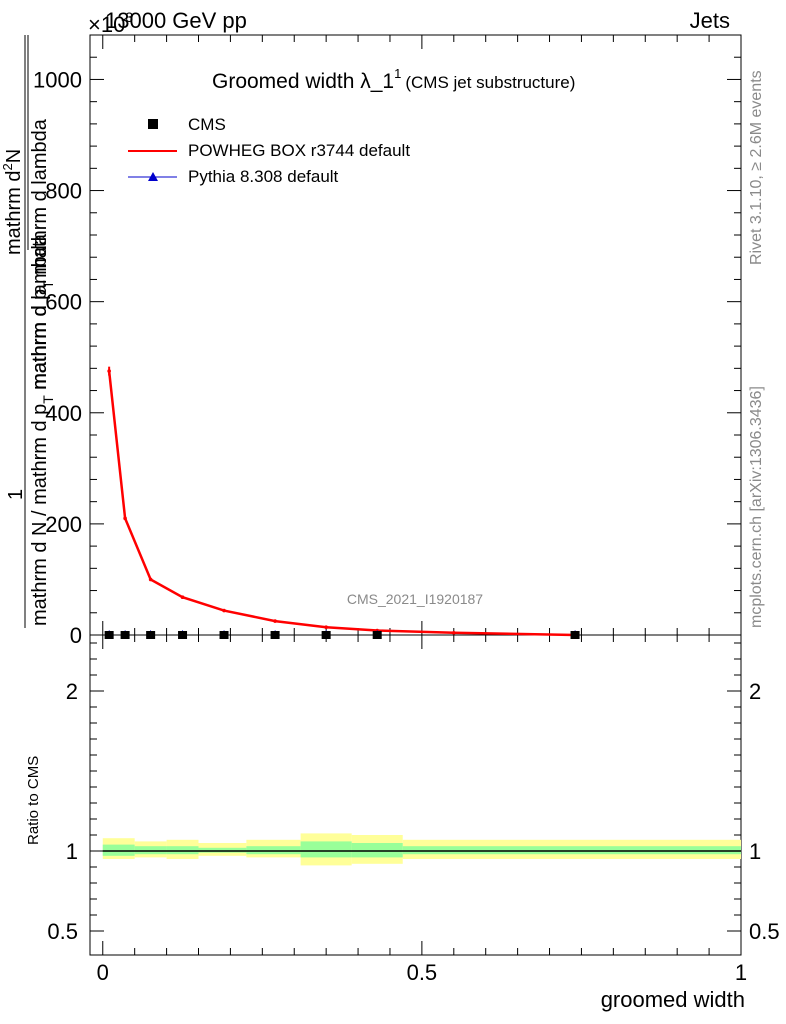 Image resolution: width=786 pixels, height=1024 pixels. Describe the element at coordinates (72, 691) in the screenshot. I see `ratio-y-tick-label: 2` at that location.